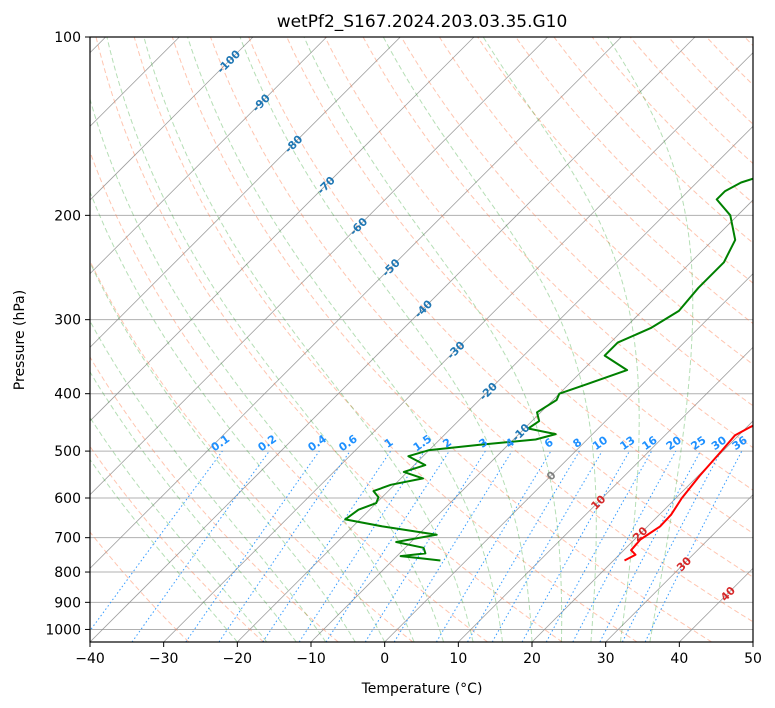 Image resolution: width=775 pixels, height=708 pixels. Describe the element at coordinates (422, 689) in the screenshot. I see `x-axis-label: Temperature (°C)` at that location.